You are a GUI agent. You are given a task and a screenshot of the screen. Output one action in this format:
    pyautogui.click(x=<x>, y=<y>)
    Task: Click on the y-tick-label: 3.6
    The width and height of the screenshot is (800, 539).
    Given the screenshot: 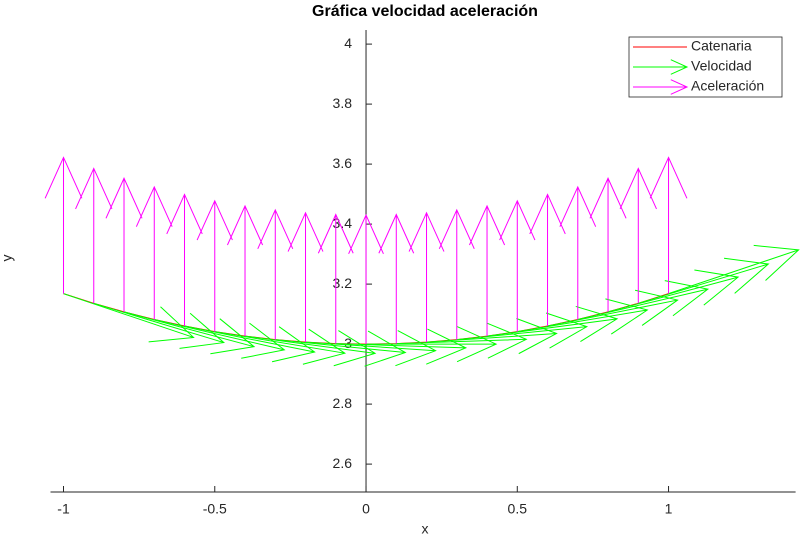 What is the action you would take?
    pyautogui.click(x=343, y=163)
    